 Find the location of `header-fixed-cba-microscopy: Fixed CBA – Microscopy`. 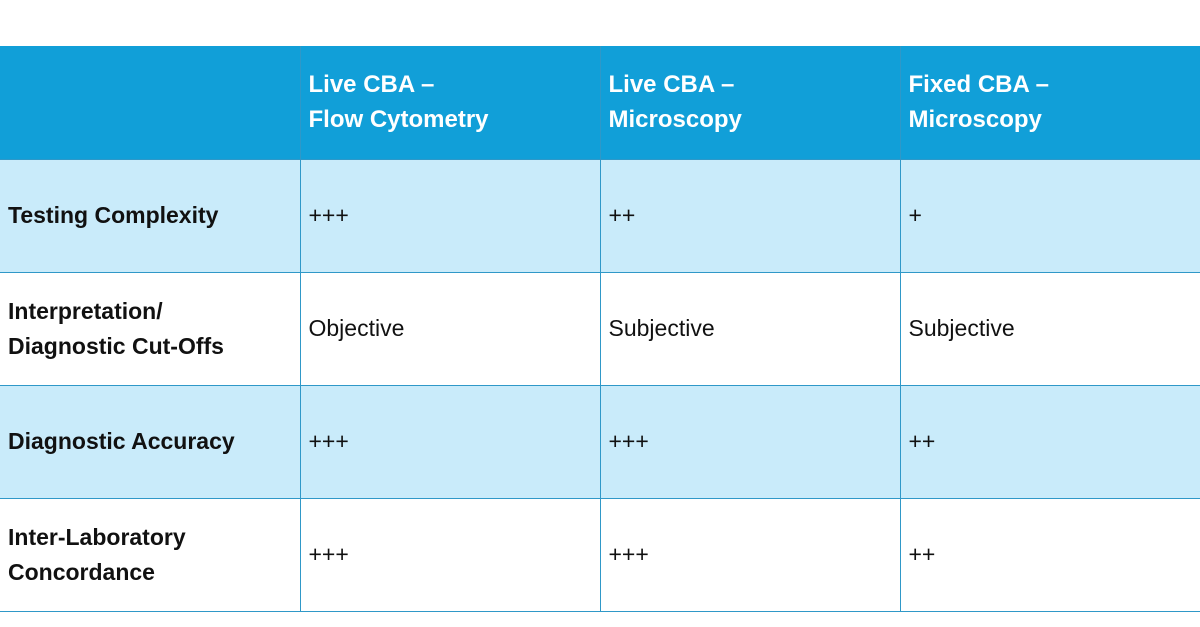

header-fixed-cba-microscopy: Fixed CBA – Microscopy is located at coordinates (1049, 103).